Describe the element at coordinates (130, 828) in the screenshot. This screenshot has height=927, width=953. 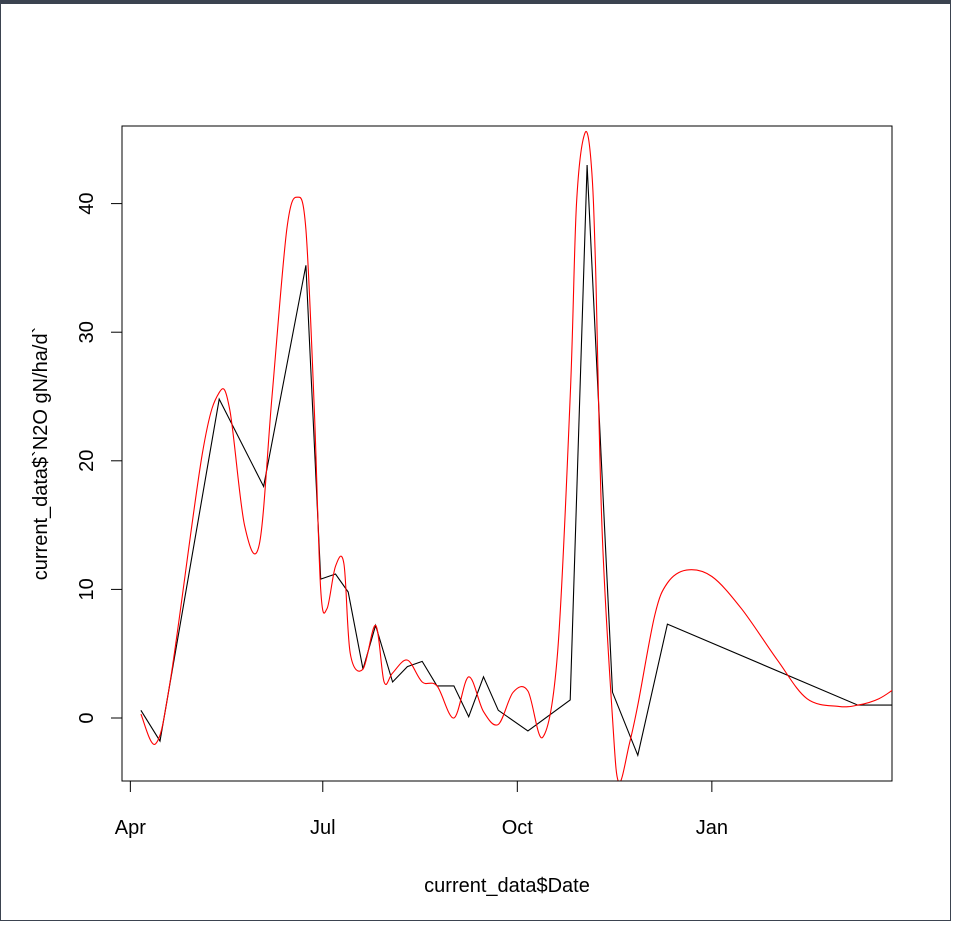
I see `x-tick-label: Apr` at that location.